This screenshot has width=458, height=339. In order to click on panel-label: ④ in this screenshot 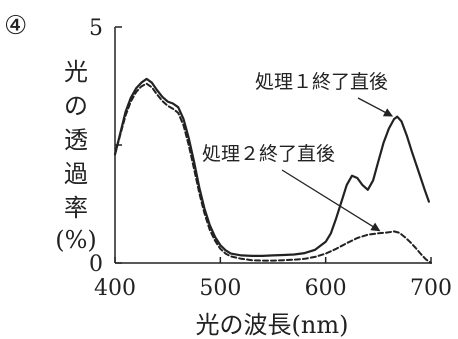, I will do `click(15, 26)`.